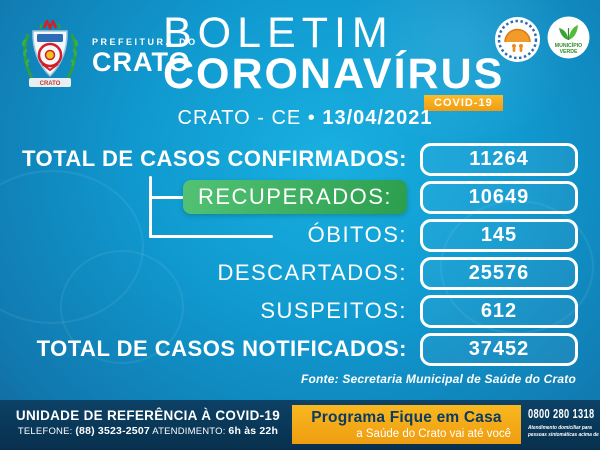 Image resolution: width=600 pixels, height=450 pixels. What do you see at coordinates (278, 33) in the screenshot?
I see `title-boletim: BOLETIM` at bounding box center [278, 33].